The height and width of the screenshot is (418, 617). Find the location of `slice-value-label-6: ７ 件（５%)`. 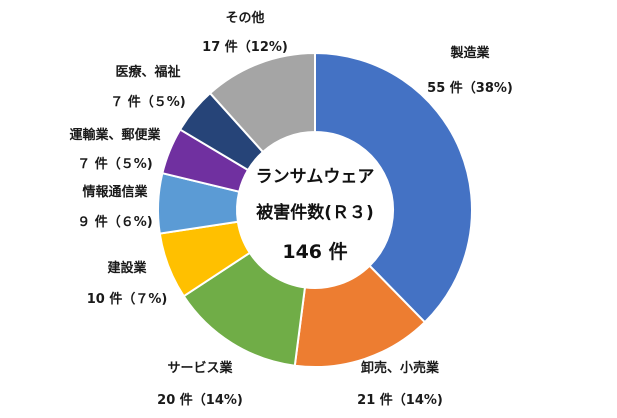

slice-value-label-6: ７ 件（５%) is located at coordinates (148, 102).